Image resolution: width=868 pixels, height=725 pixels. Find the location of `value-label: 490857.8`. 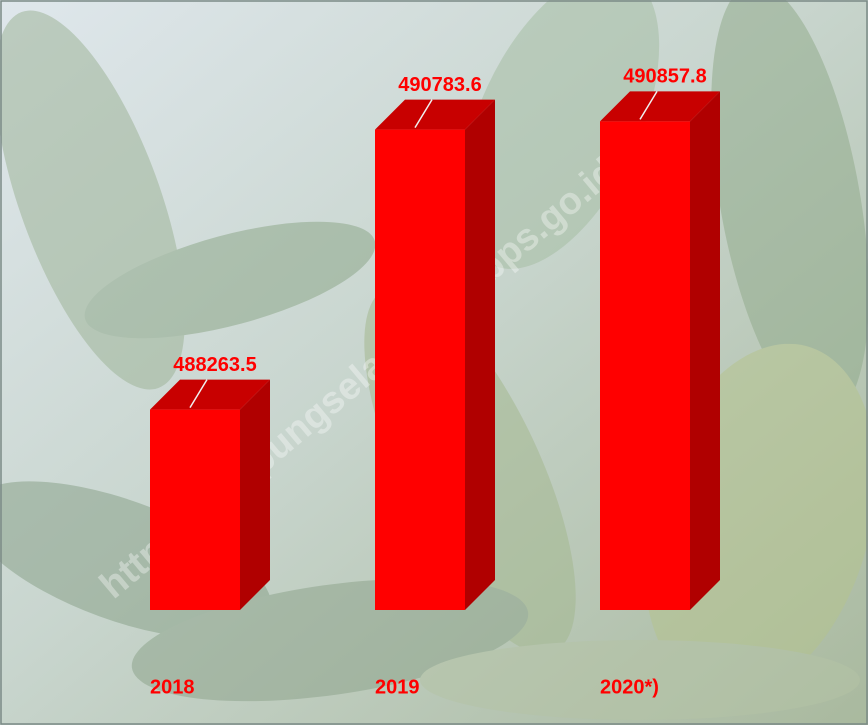

value-label: 490857.8 is located at coordinates (664, 77).